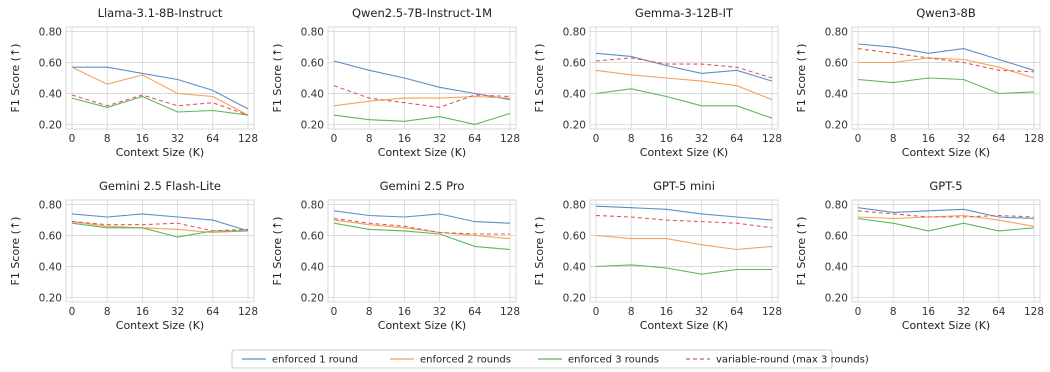 The height and width of the screenshot is (372, 1050). I want to click on panel-title: Gemini 2.5 Flash-Lite, so click(160, 186).